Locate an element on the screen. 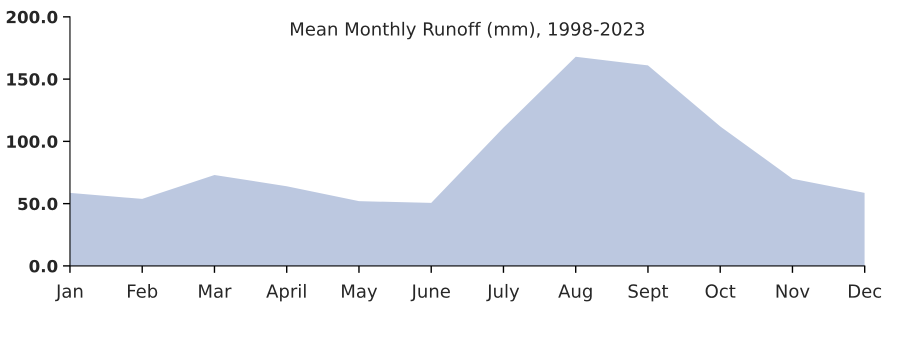  y-tick-label: 100.0 is located at coordinates (32, 141).